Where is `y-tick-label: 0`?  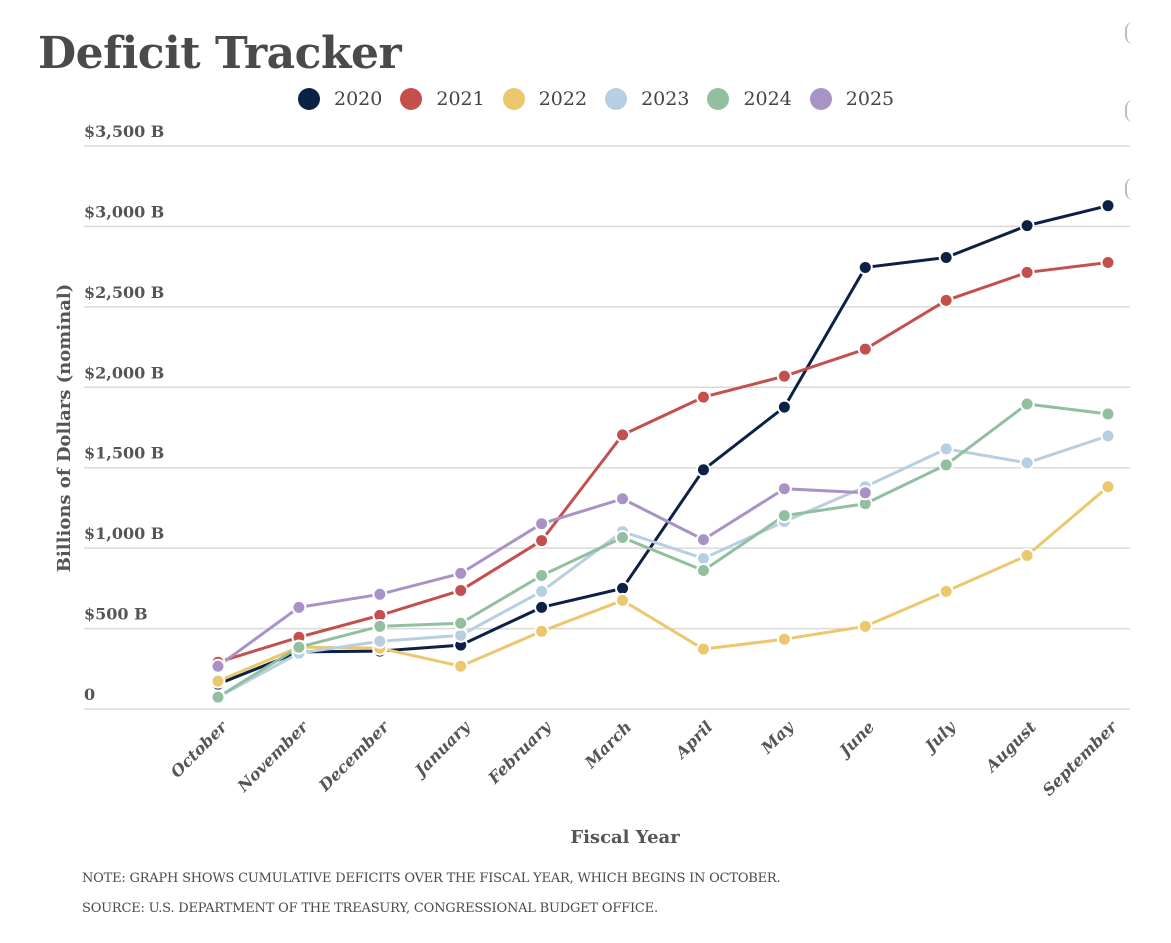 y-tick-label: 0 is located at coordinates (89, 694).